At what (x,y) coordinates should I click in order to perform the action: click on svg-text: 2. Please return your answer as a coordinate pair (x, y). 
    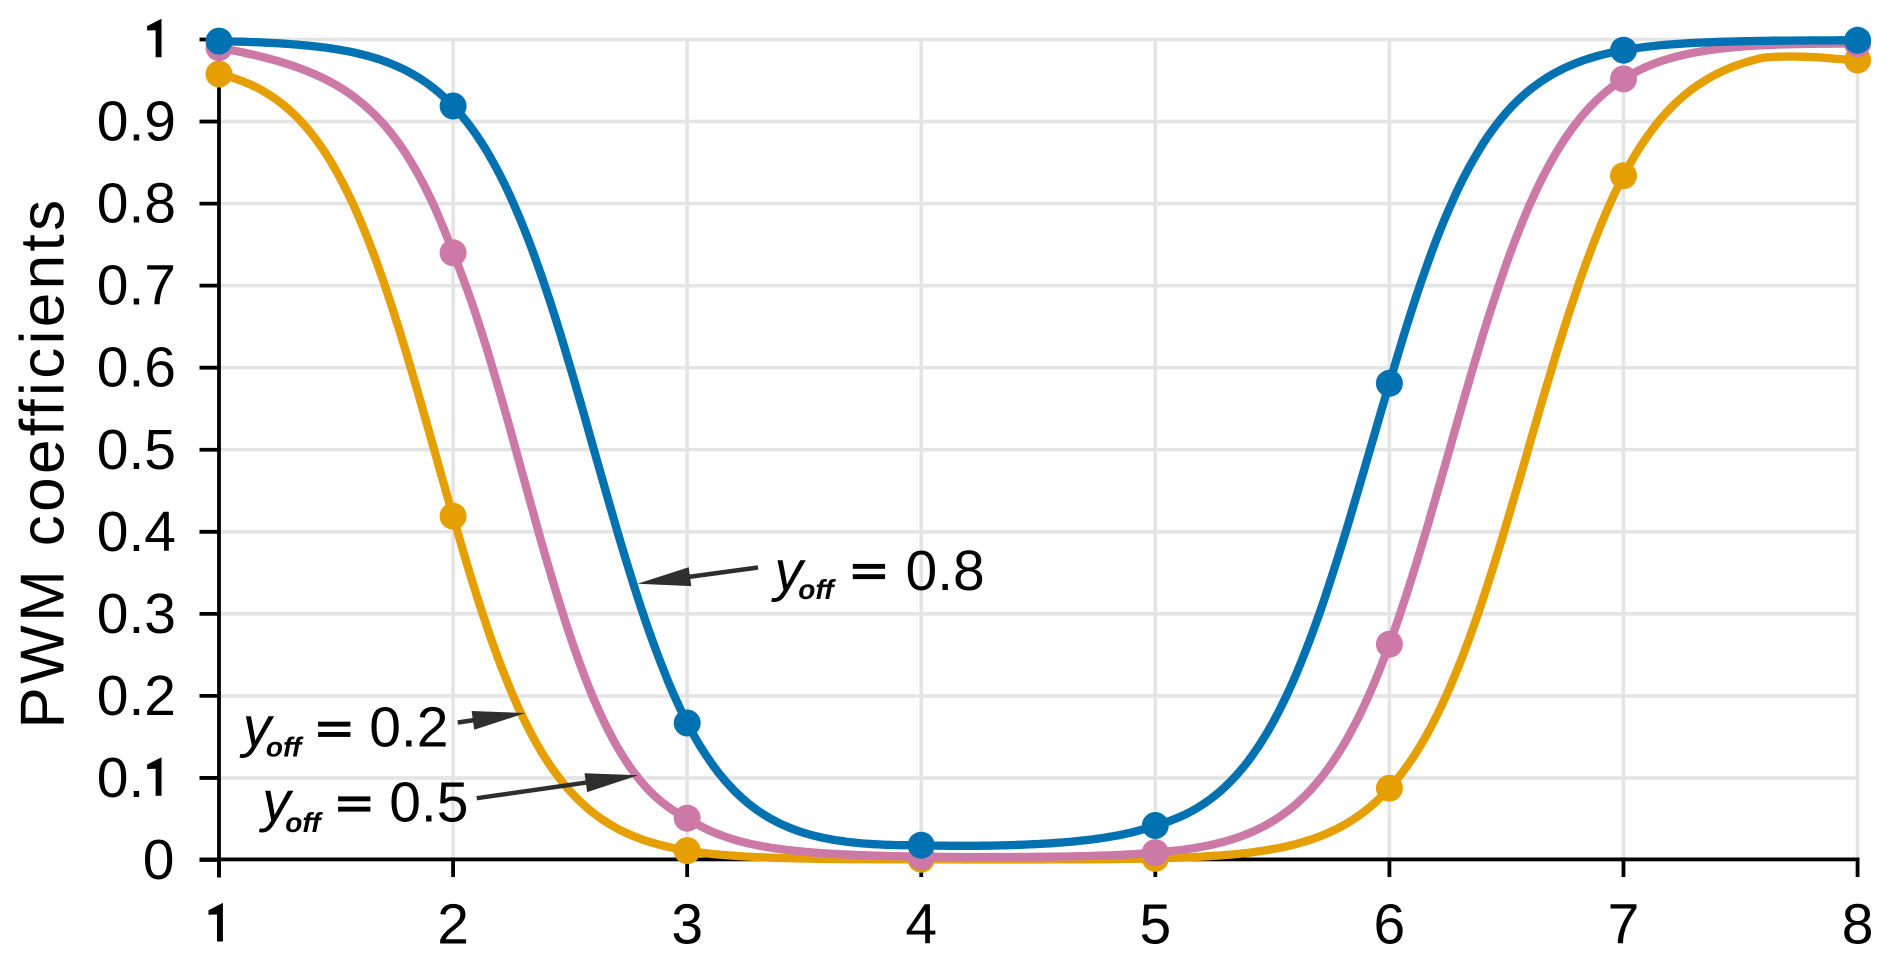
    Looking at the image, I should click on (453, 924).